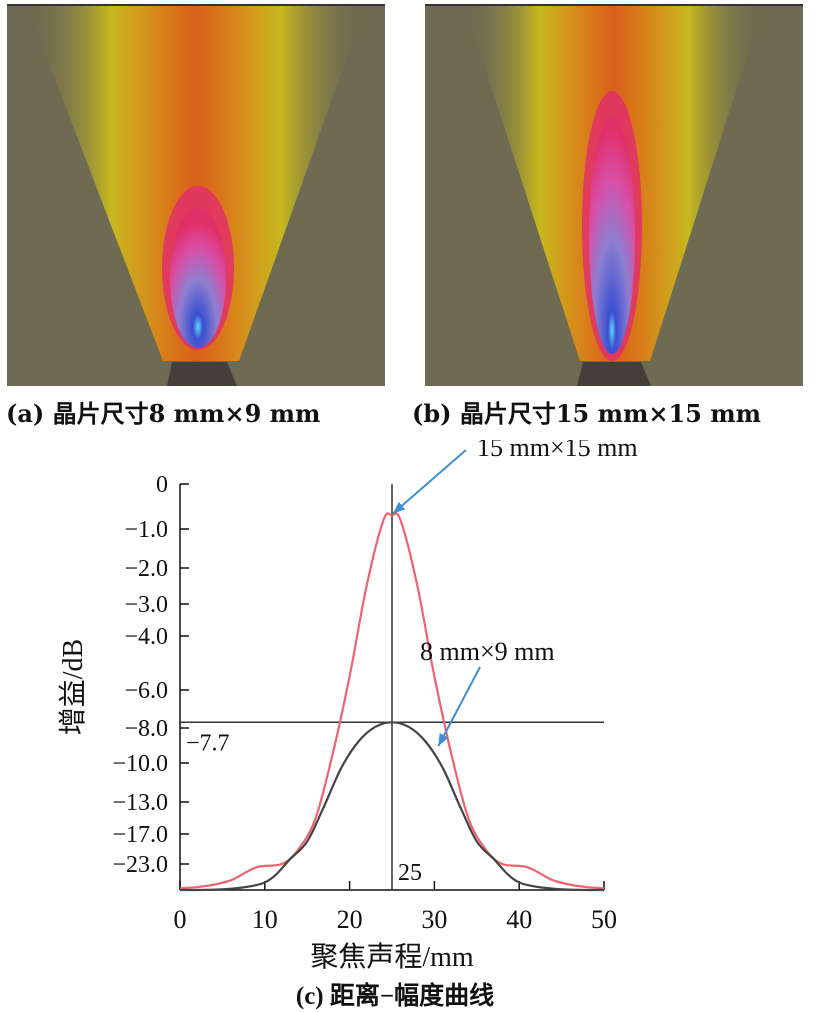 This screenshot has width=821, height=1012. What do you see at coordinates (73, 687) in the screenshot?
I see `y-axis-title: 增益/dB` at bounding box center [73, 687].